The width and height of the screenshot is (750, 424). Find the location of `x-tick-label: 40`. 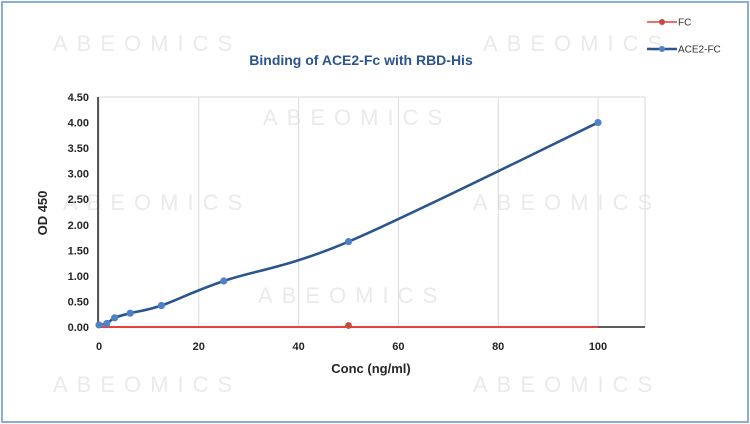

x-tick-label: 40 is located at coordinates (298, 347).